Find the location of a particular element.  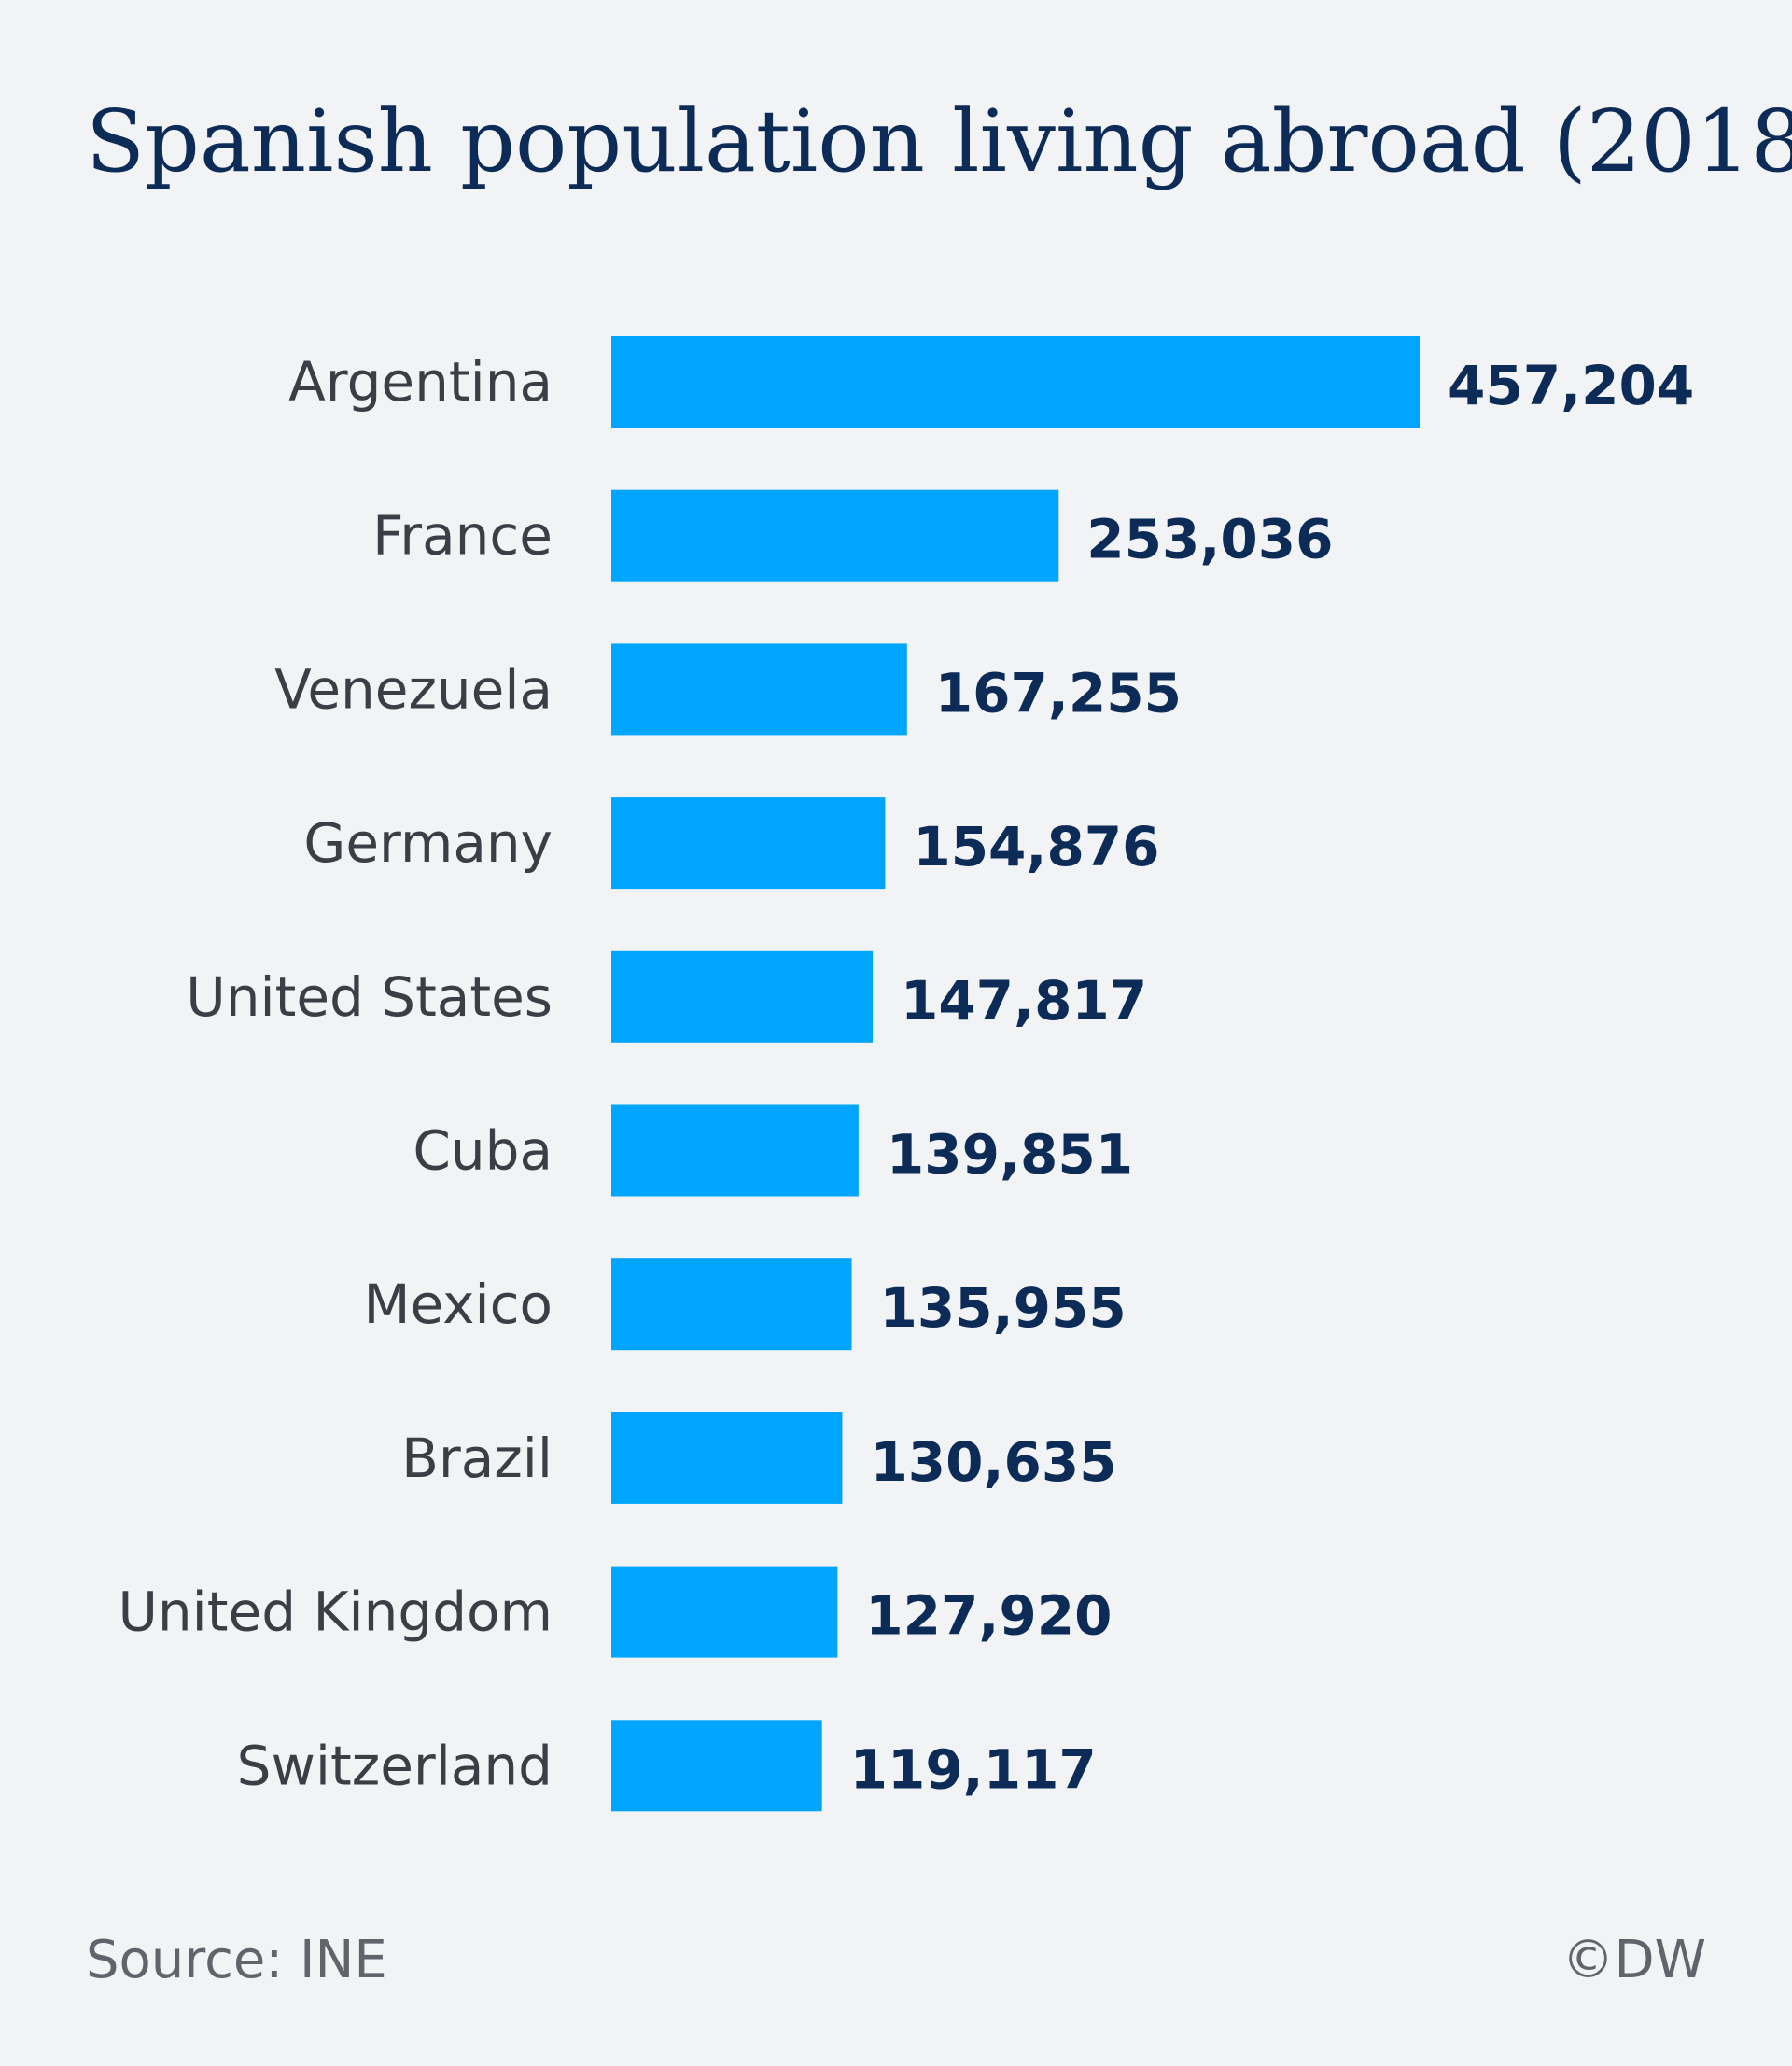

bar-mexico is located at coordinates (731, 1304).